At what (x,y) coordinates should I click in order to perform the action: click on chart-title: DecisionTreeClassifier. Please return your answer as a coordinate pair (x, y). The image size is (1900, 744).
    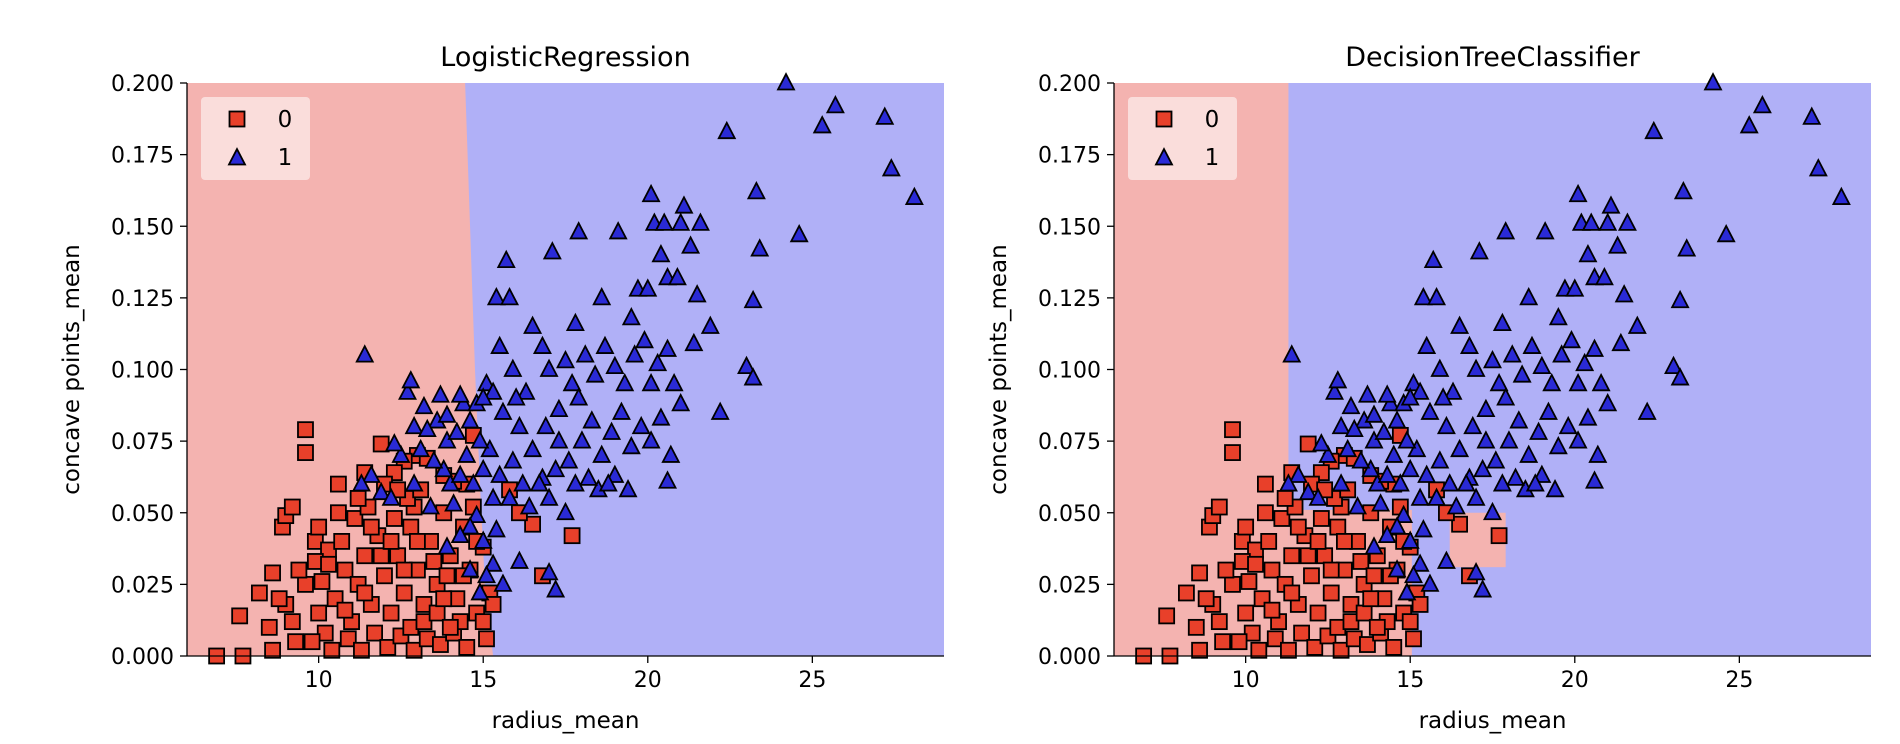
    Looking at the image, I should click on (1492, 57).